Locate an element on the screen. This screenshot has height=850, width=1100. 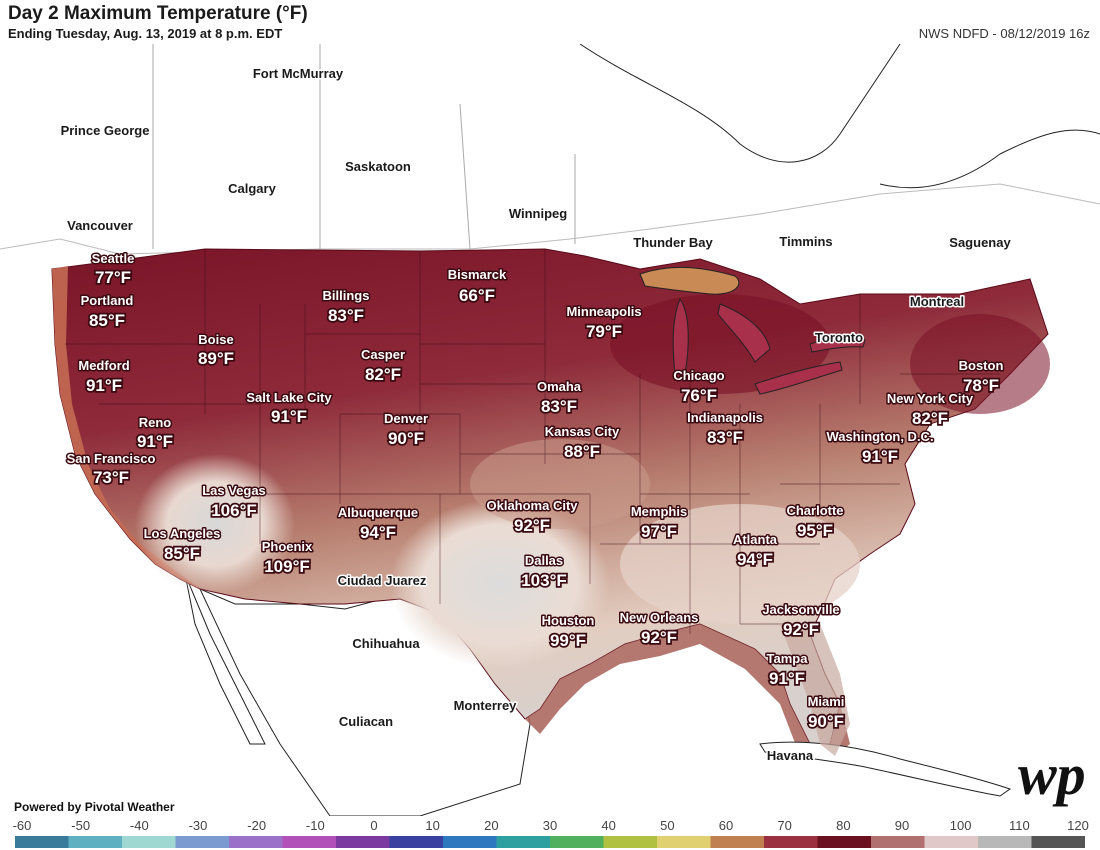
city-albuquerque: Albuquerque 94°F is located at coordinates (377, 524).